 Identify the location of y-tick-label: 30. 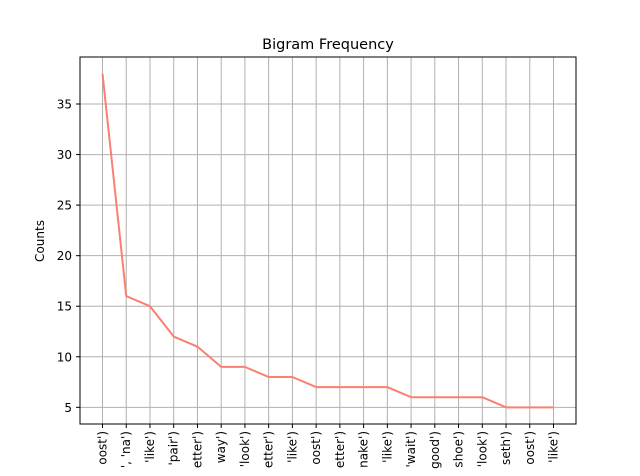
(64, 155).